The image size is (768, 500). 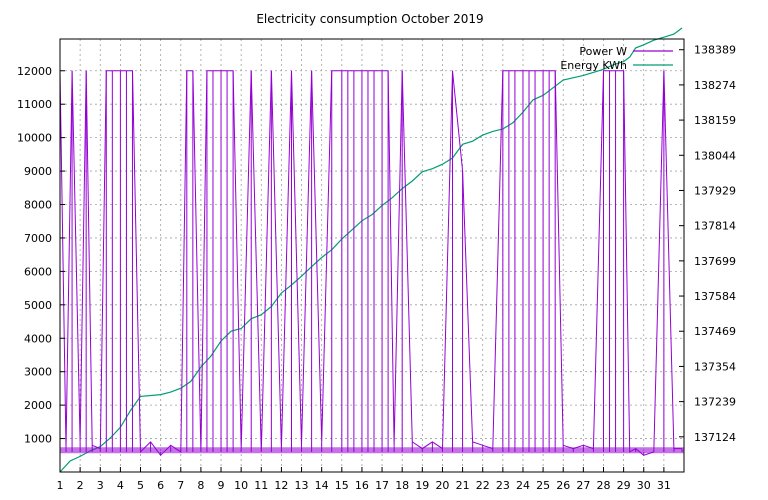 I want to click on chart-title: Electricity consumption October 2019, so click(x=369, y=19).